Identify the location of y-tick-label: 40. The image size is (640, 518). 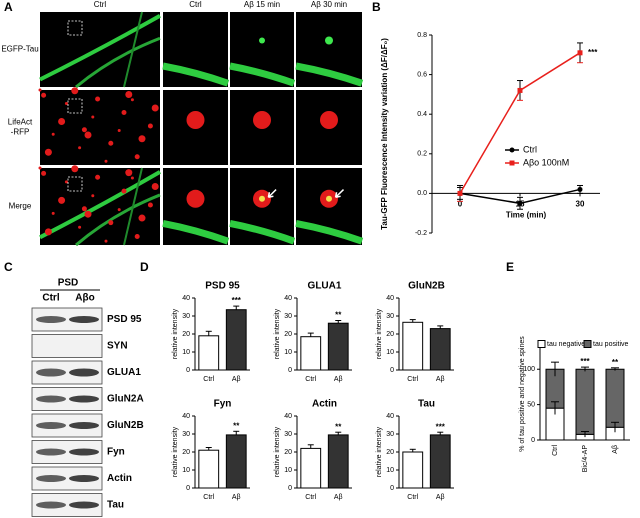
(390, 416).